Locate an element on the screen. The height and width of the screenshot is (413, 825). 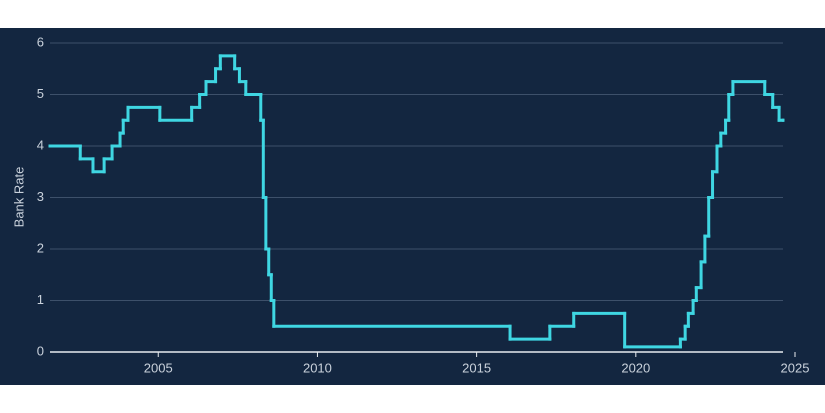
y-axis-label: Bank Rate is located at coordinates (18, 197).